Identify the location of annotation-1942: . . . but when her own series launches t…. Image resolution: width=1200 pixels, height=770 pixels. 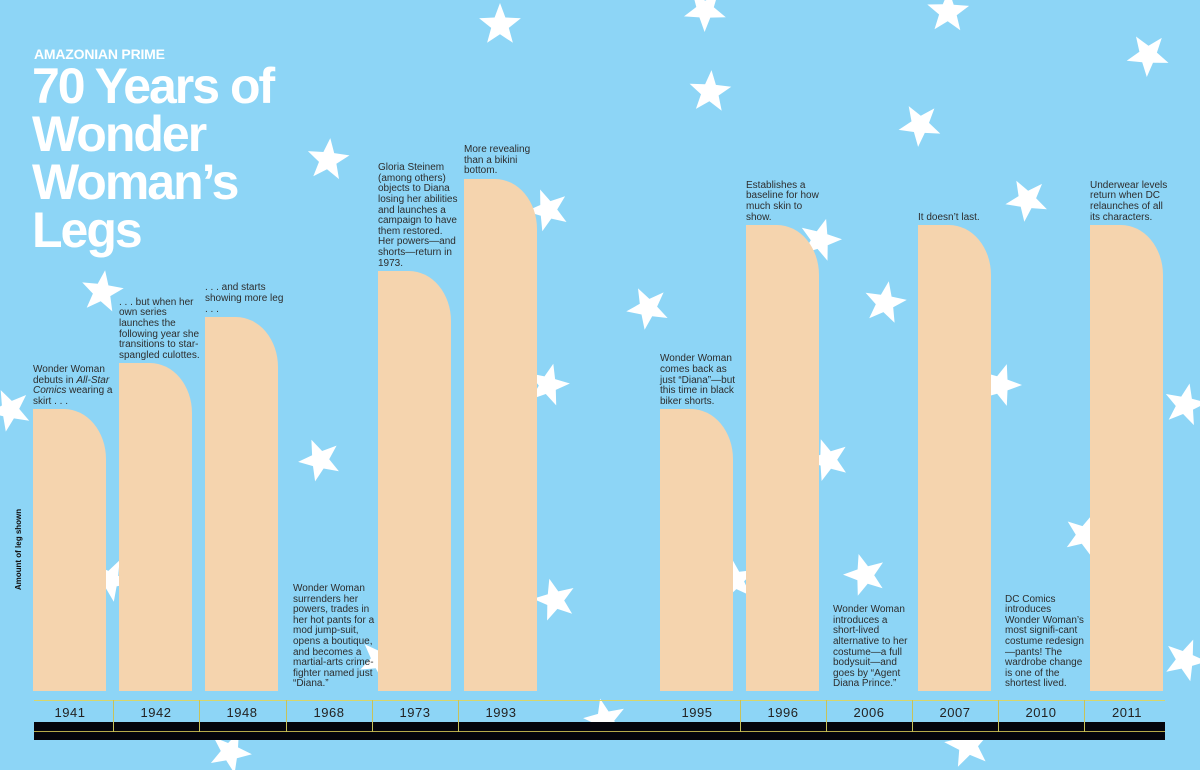
(159, 328).